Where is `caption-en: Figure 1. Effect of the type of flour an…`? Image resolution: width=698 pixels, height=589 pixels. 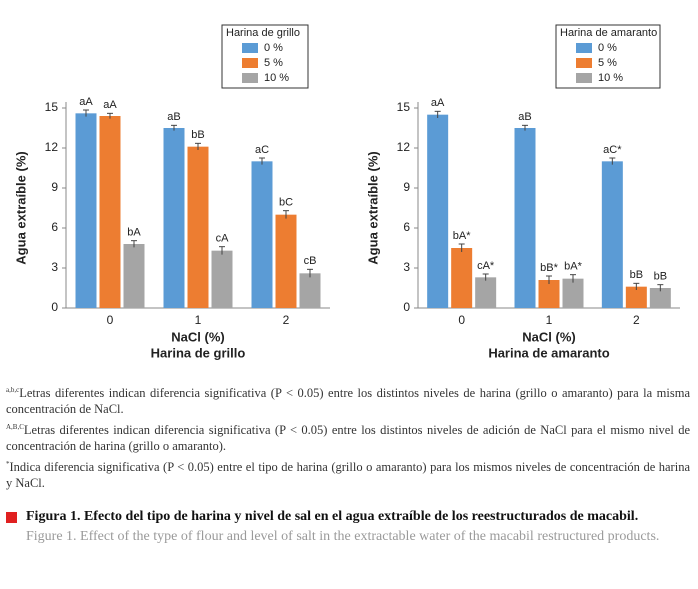 caption-en: Figure 1. Effect of the type of flour an… is located at coordinates (343, 536).